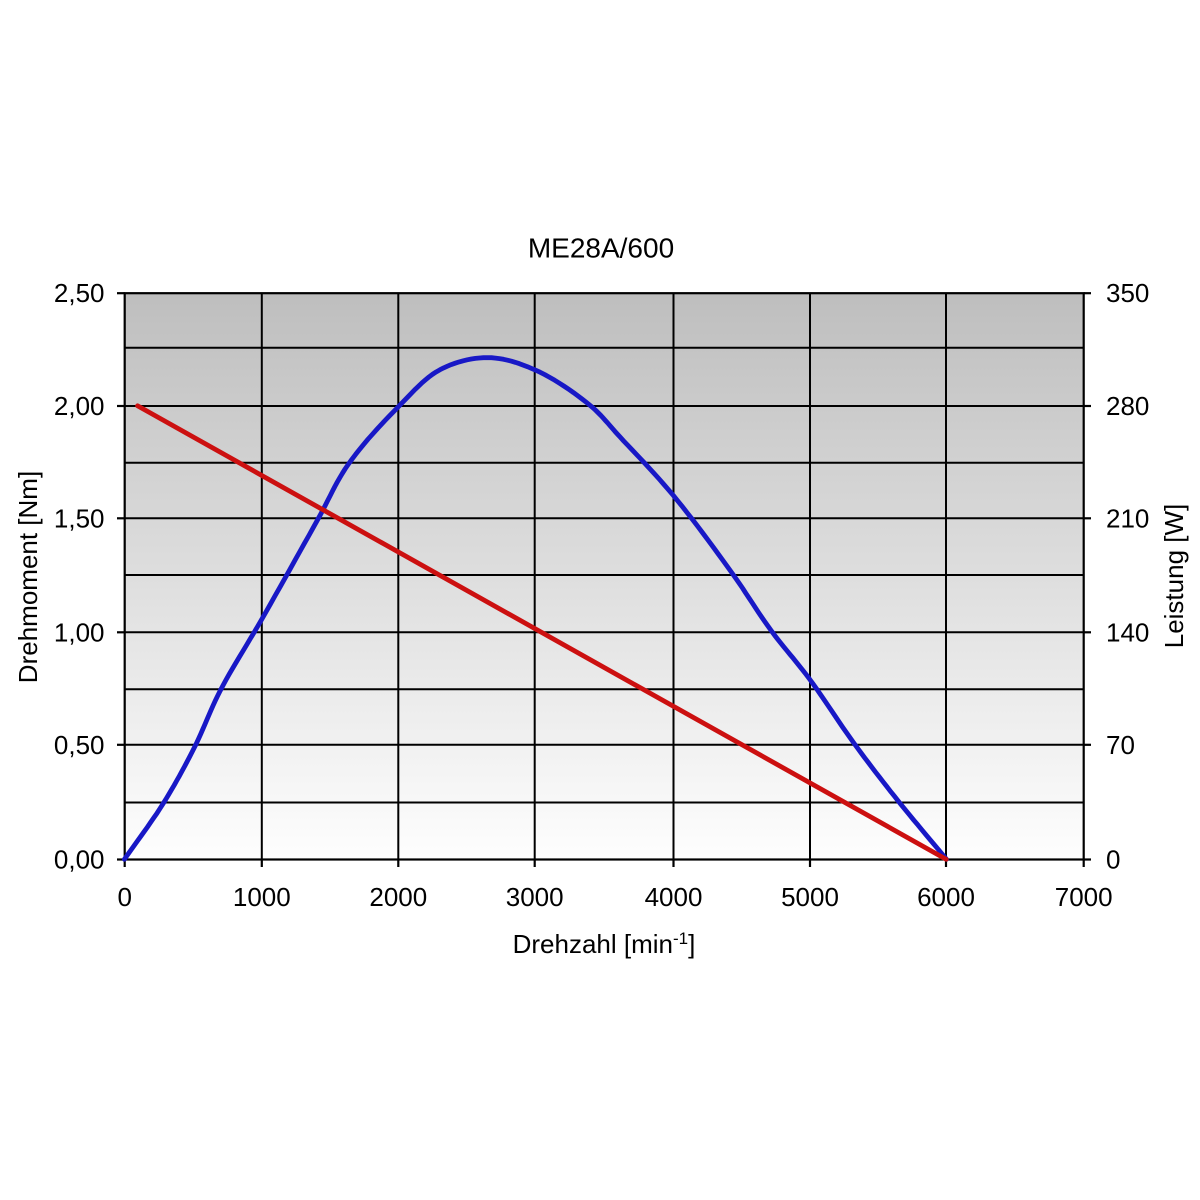 This screenshot has width=1200, height=1200. Describe the element at coordinates (79, 745) in the screenshot. I see `svg-text: 0,50` at that location.